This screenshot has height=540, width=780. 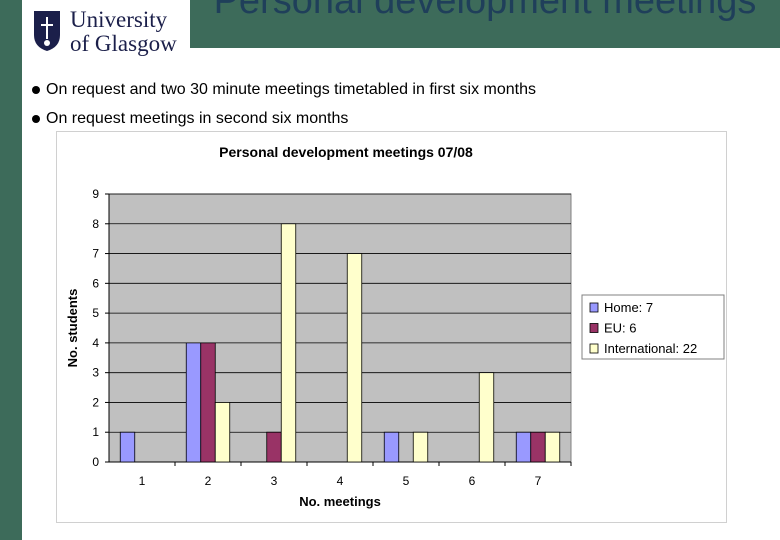 What do you see at coordinates (95, 343) in the screenshot?
I see `y-tick-label: 4` at bounding box center [95, 343].